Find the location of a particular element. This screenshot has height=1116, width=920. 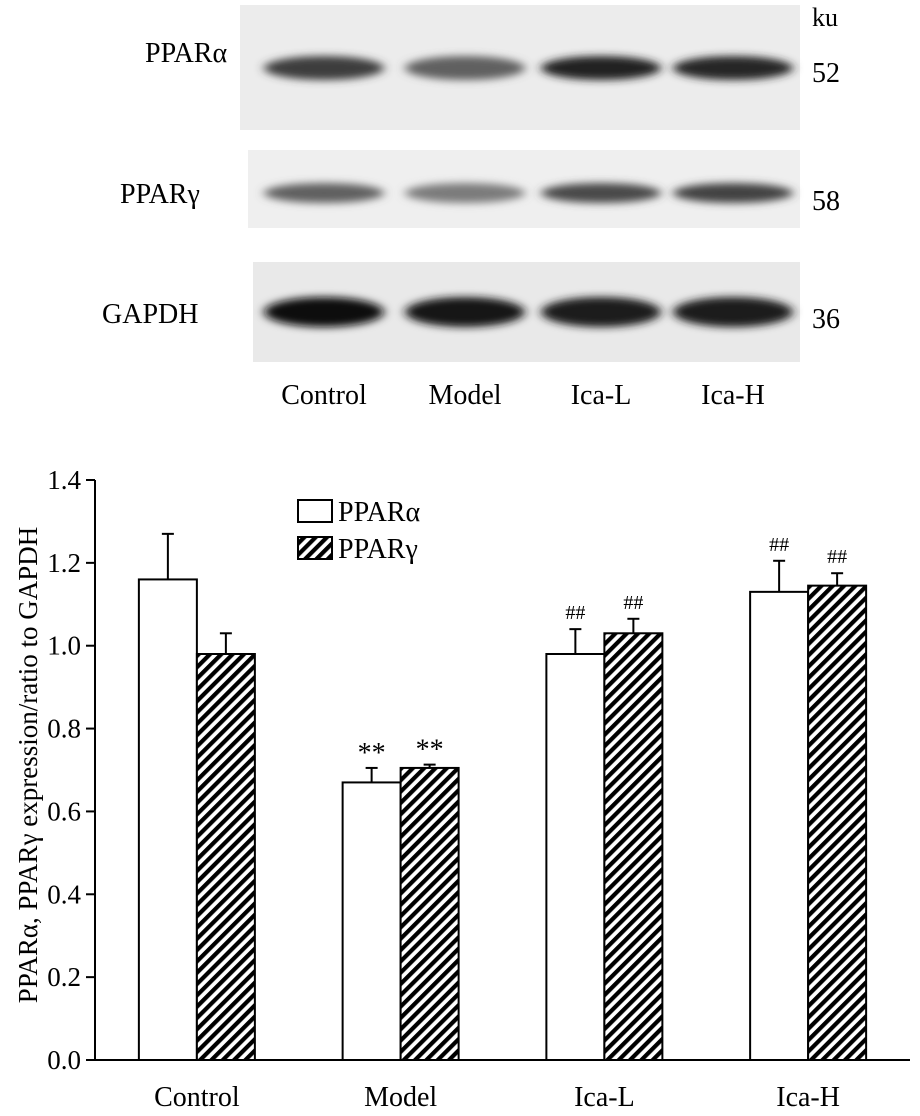

y-tick-label: 0.0 is located at coordinates (64, 1060).